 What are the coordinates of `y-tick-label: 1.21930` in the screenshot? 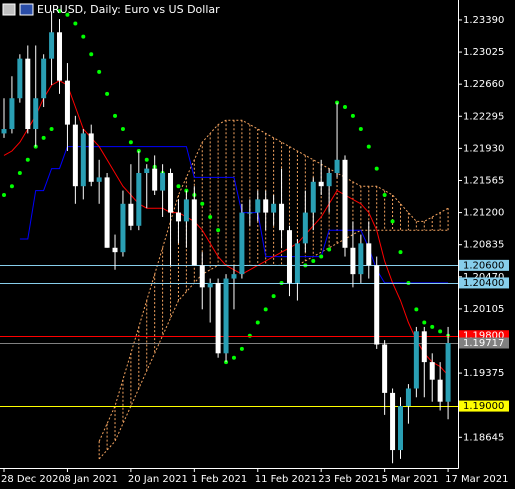 It's located at (483, 148).